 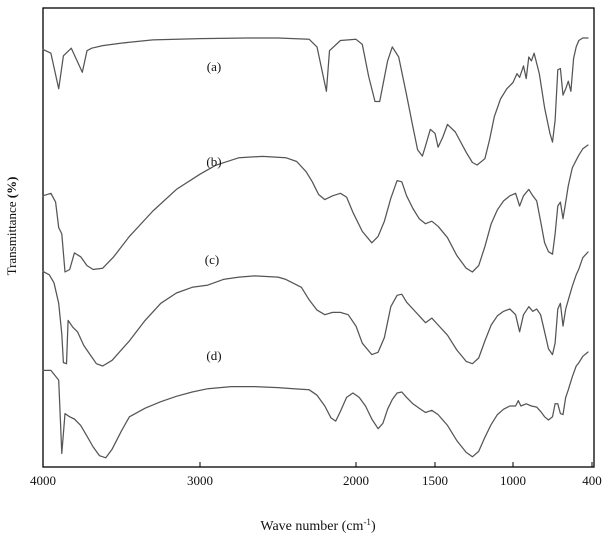 I want to click on y-axis-label-main: Transmittance, so click(x=11, y=236).